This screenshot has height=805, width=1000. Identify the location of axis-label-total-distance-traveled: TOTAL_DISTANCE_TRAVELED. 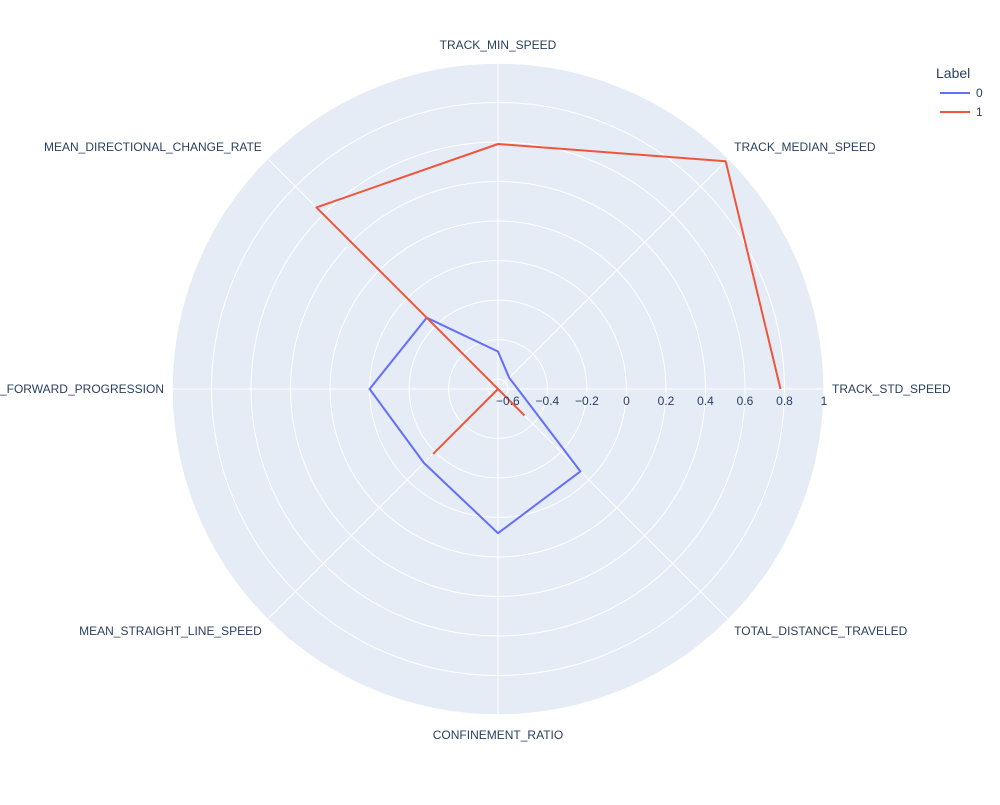
(820, 631).